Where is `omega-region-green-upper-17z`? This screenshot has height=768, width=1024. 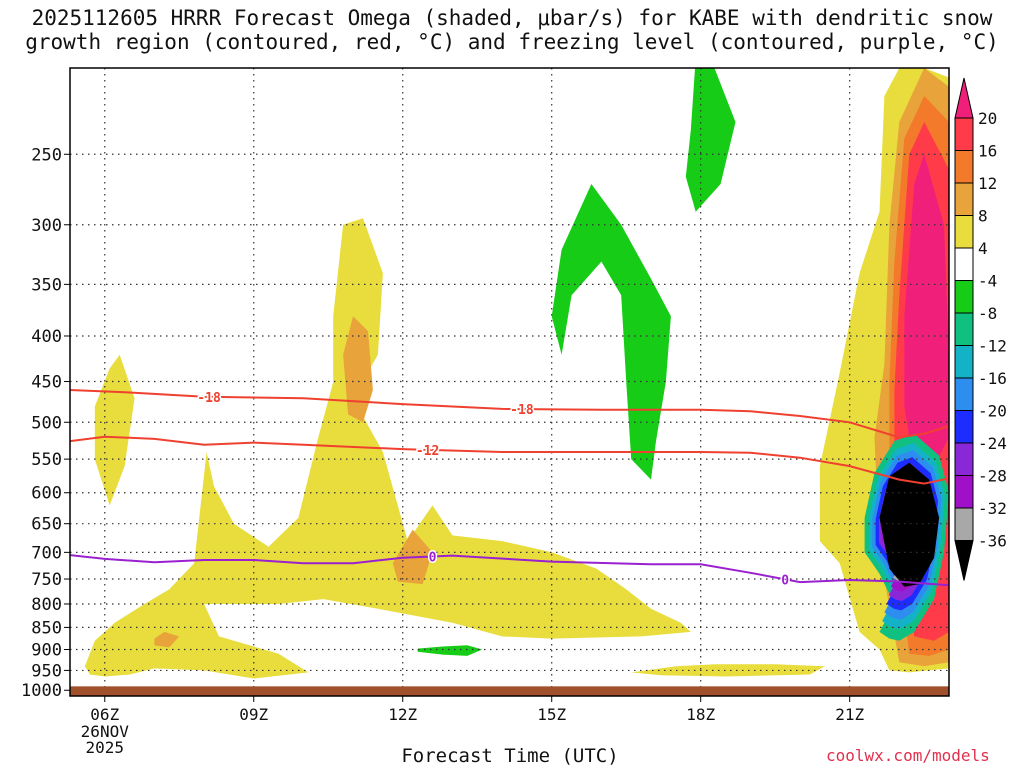 omega-region-green-upper-17z is located at coordinates (611, 332).